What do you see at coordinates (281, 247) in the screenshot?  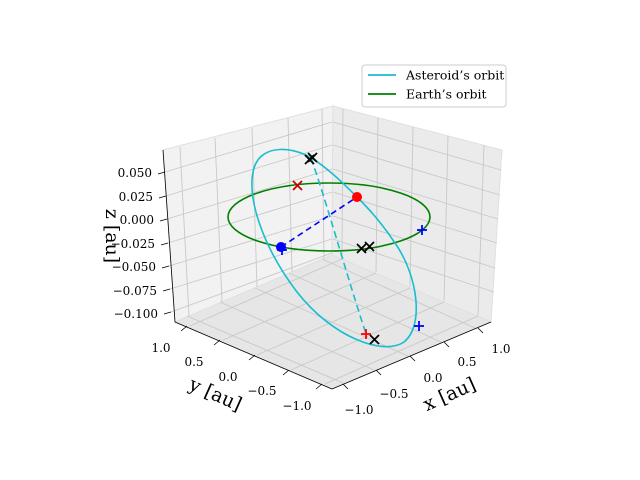 I see `earth-position-dot` at bounding box center [281, 247].